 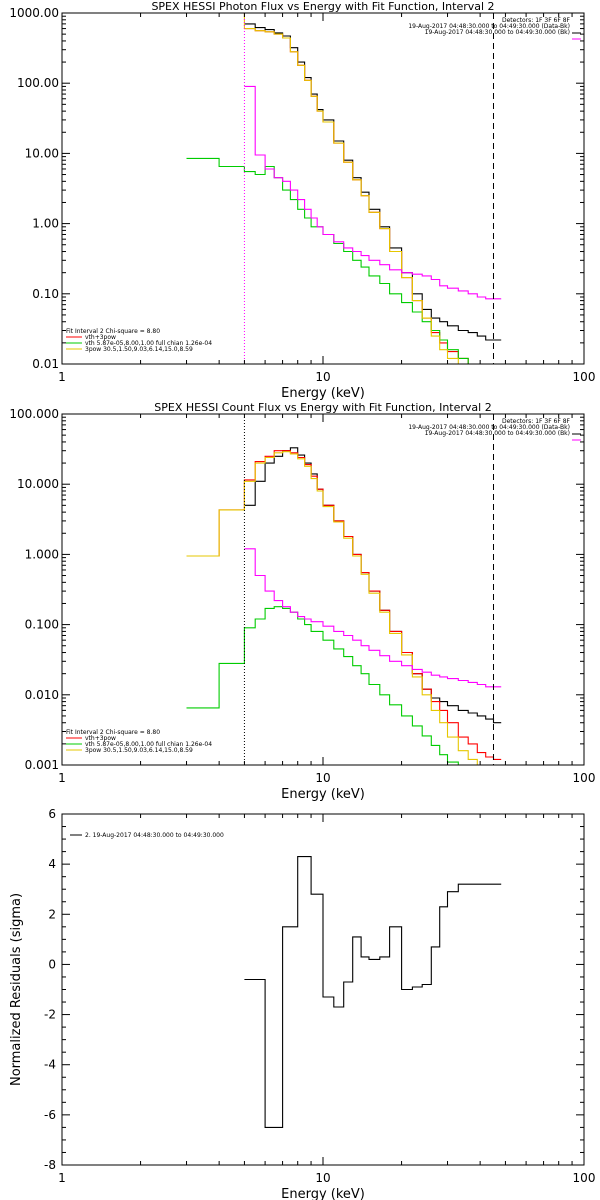 I want to click on y-tick-label: 100.000, so click(x=34, y=414).